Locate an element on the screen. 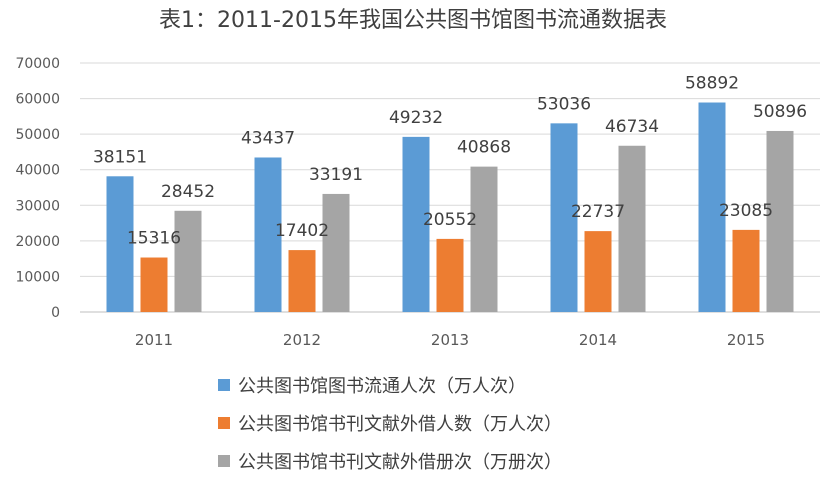  data-label: 20552 is located at coordinates (450, 220).